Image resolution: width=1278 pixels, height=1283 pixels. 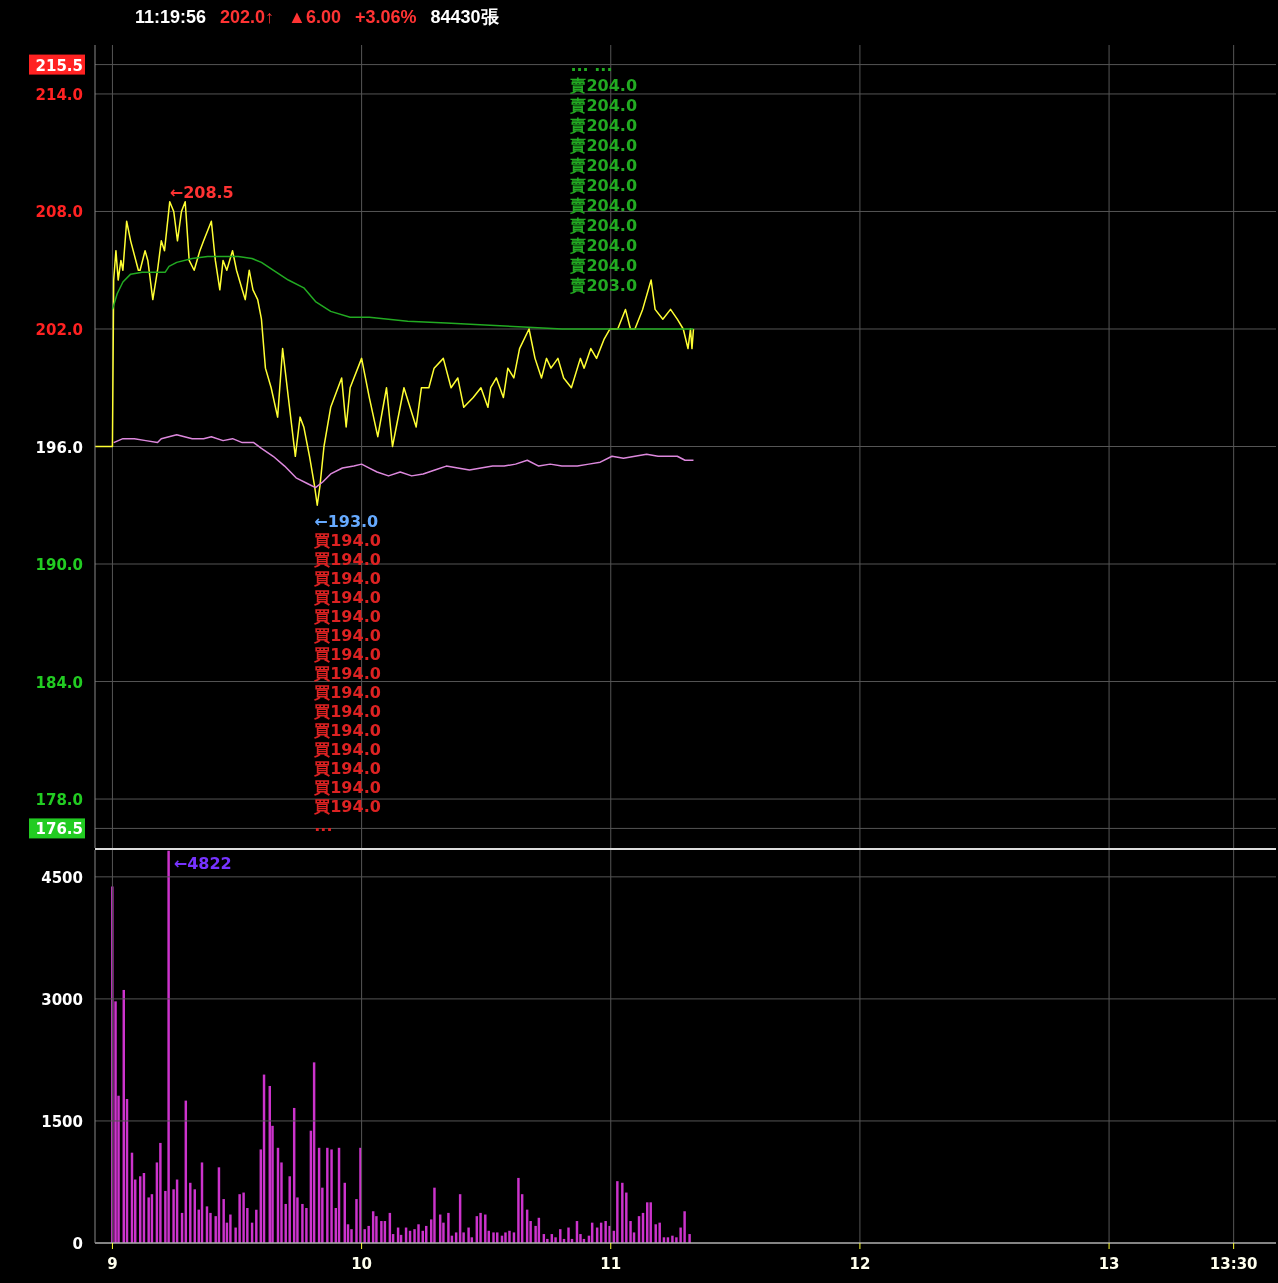 What do you see at coordinates (59, 329) in the screenshot?
I see `y-tick-label: 202.0` at bounding box center [59, 329].